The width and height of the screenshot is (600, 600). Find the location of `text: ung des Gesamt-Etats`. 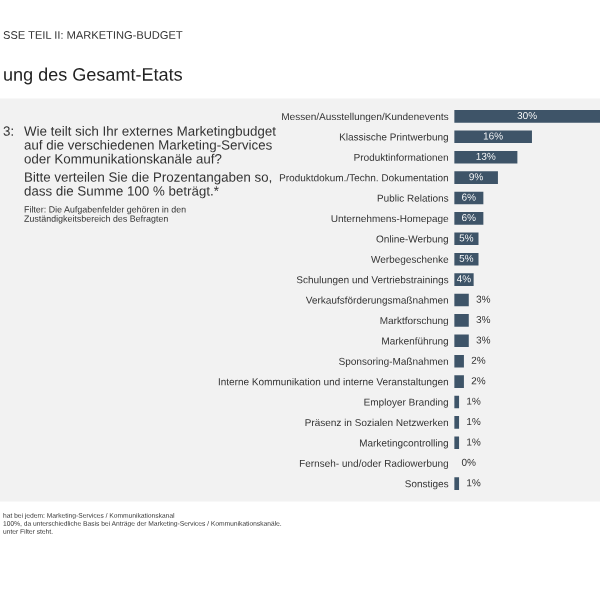

text: ung des Gesamt-Etats is located at coordinates (93, 76).